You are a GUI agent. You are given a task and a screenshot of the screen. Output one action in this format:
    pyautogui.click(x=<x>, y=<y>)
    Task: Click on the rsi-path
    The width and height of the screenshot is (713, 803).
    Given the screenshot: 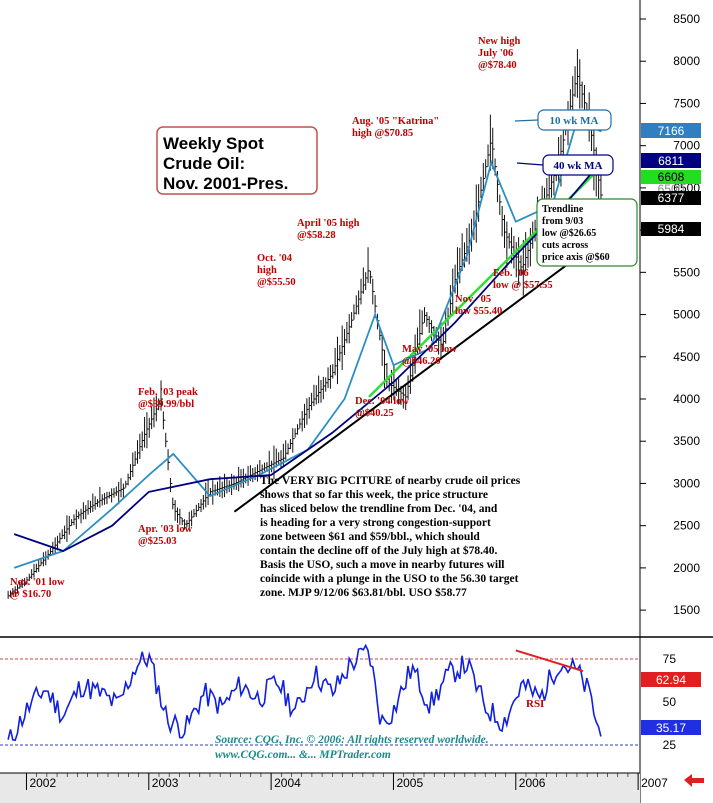 What is the action you would take?
    pyautogui.click(x=304, y=692)
    